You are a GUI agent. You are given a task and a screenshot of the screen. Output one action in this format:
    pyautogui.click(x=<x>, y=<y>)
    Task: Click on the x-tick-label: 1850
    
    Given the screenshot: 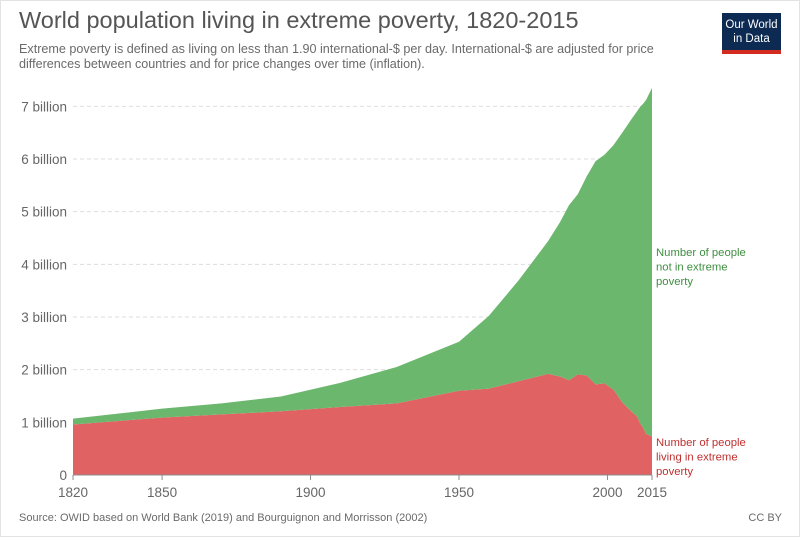 What is the action you would take?
    pyautogui.click(x=162, y=492)
    